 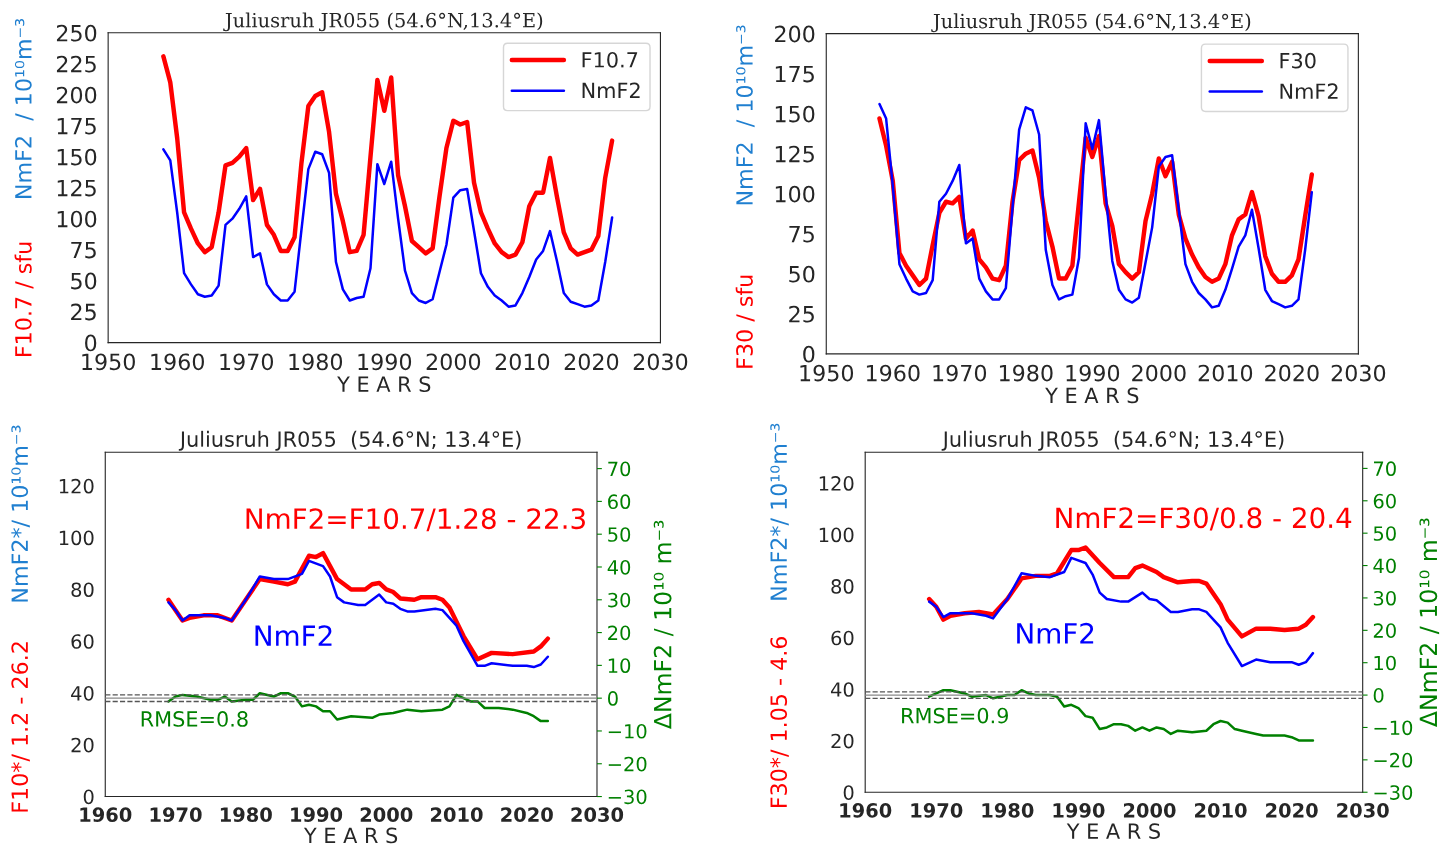 I want to click on legend-label: F10.7, so click(x=610, y=59).